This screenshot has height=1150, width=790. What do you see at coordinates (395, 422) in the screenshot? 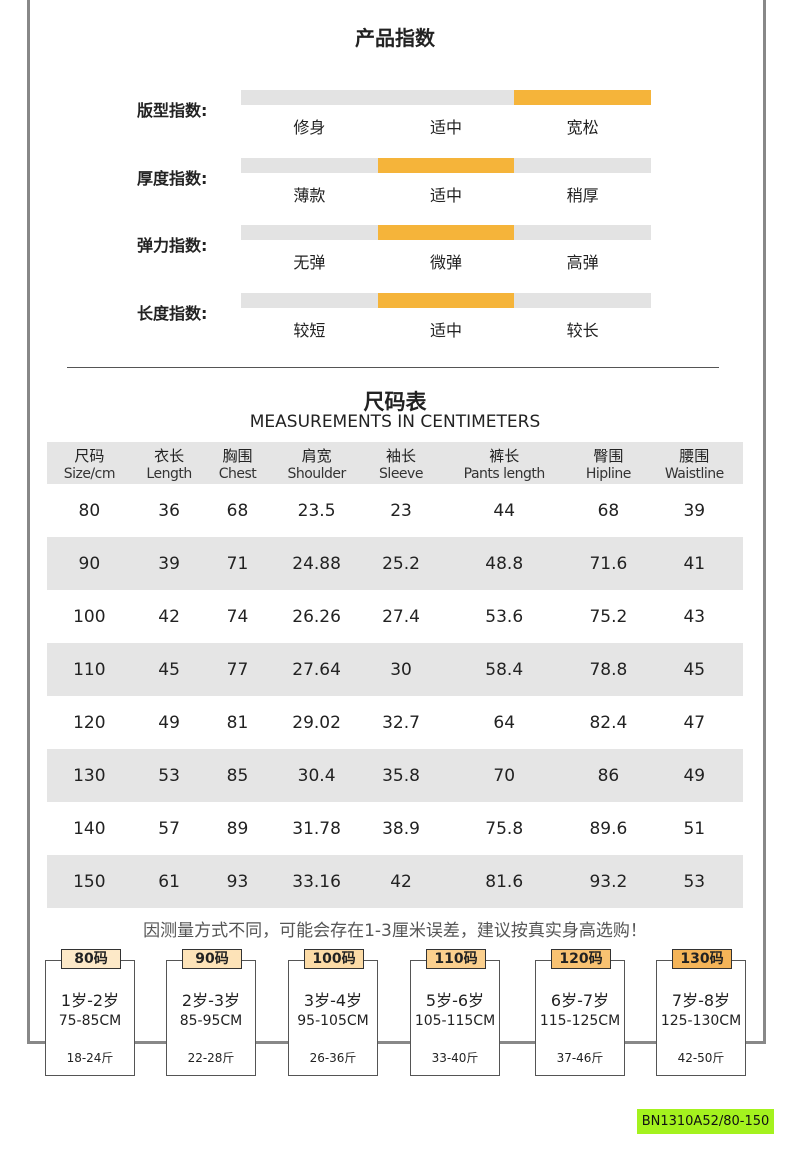
I see `size-table-subtitle: MEASUREMENTS IN CENTIMETERS` at bounding box center [395, 422].